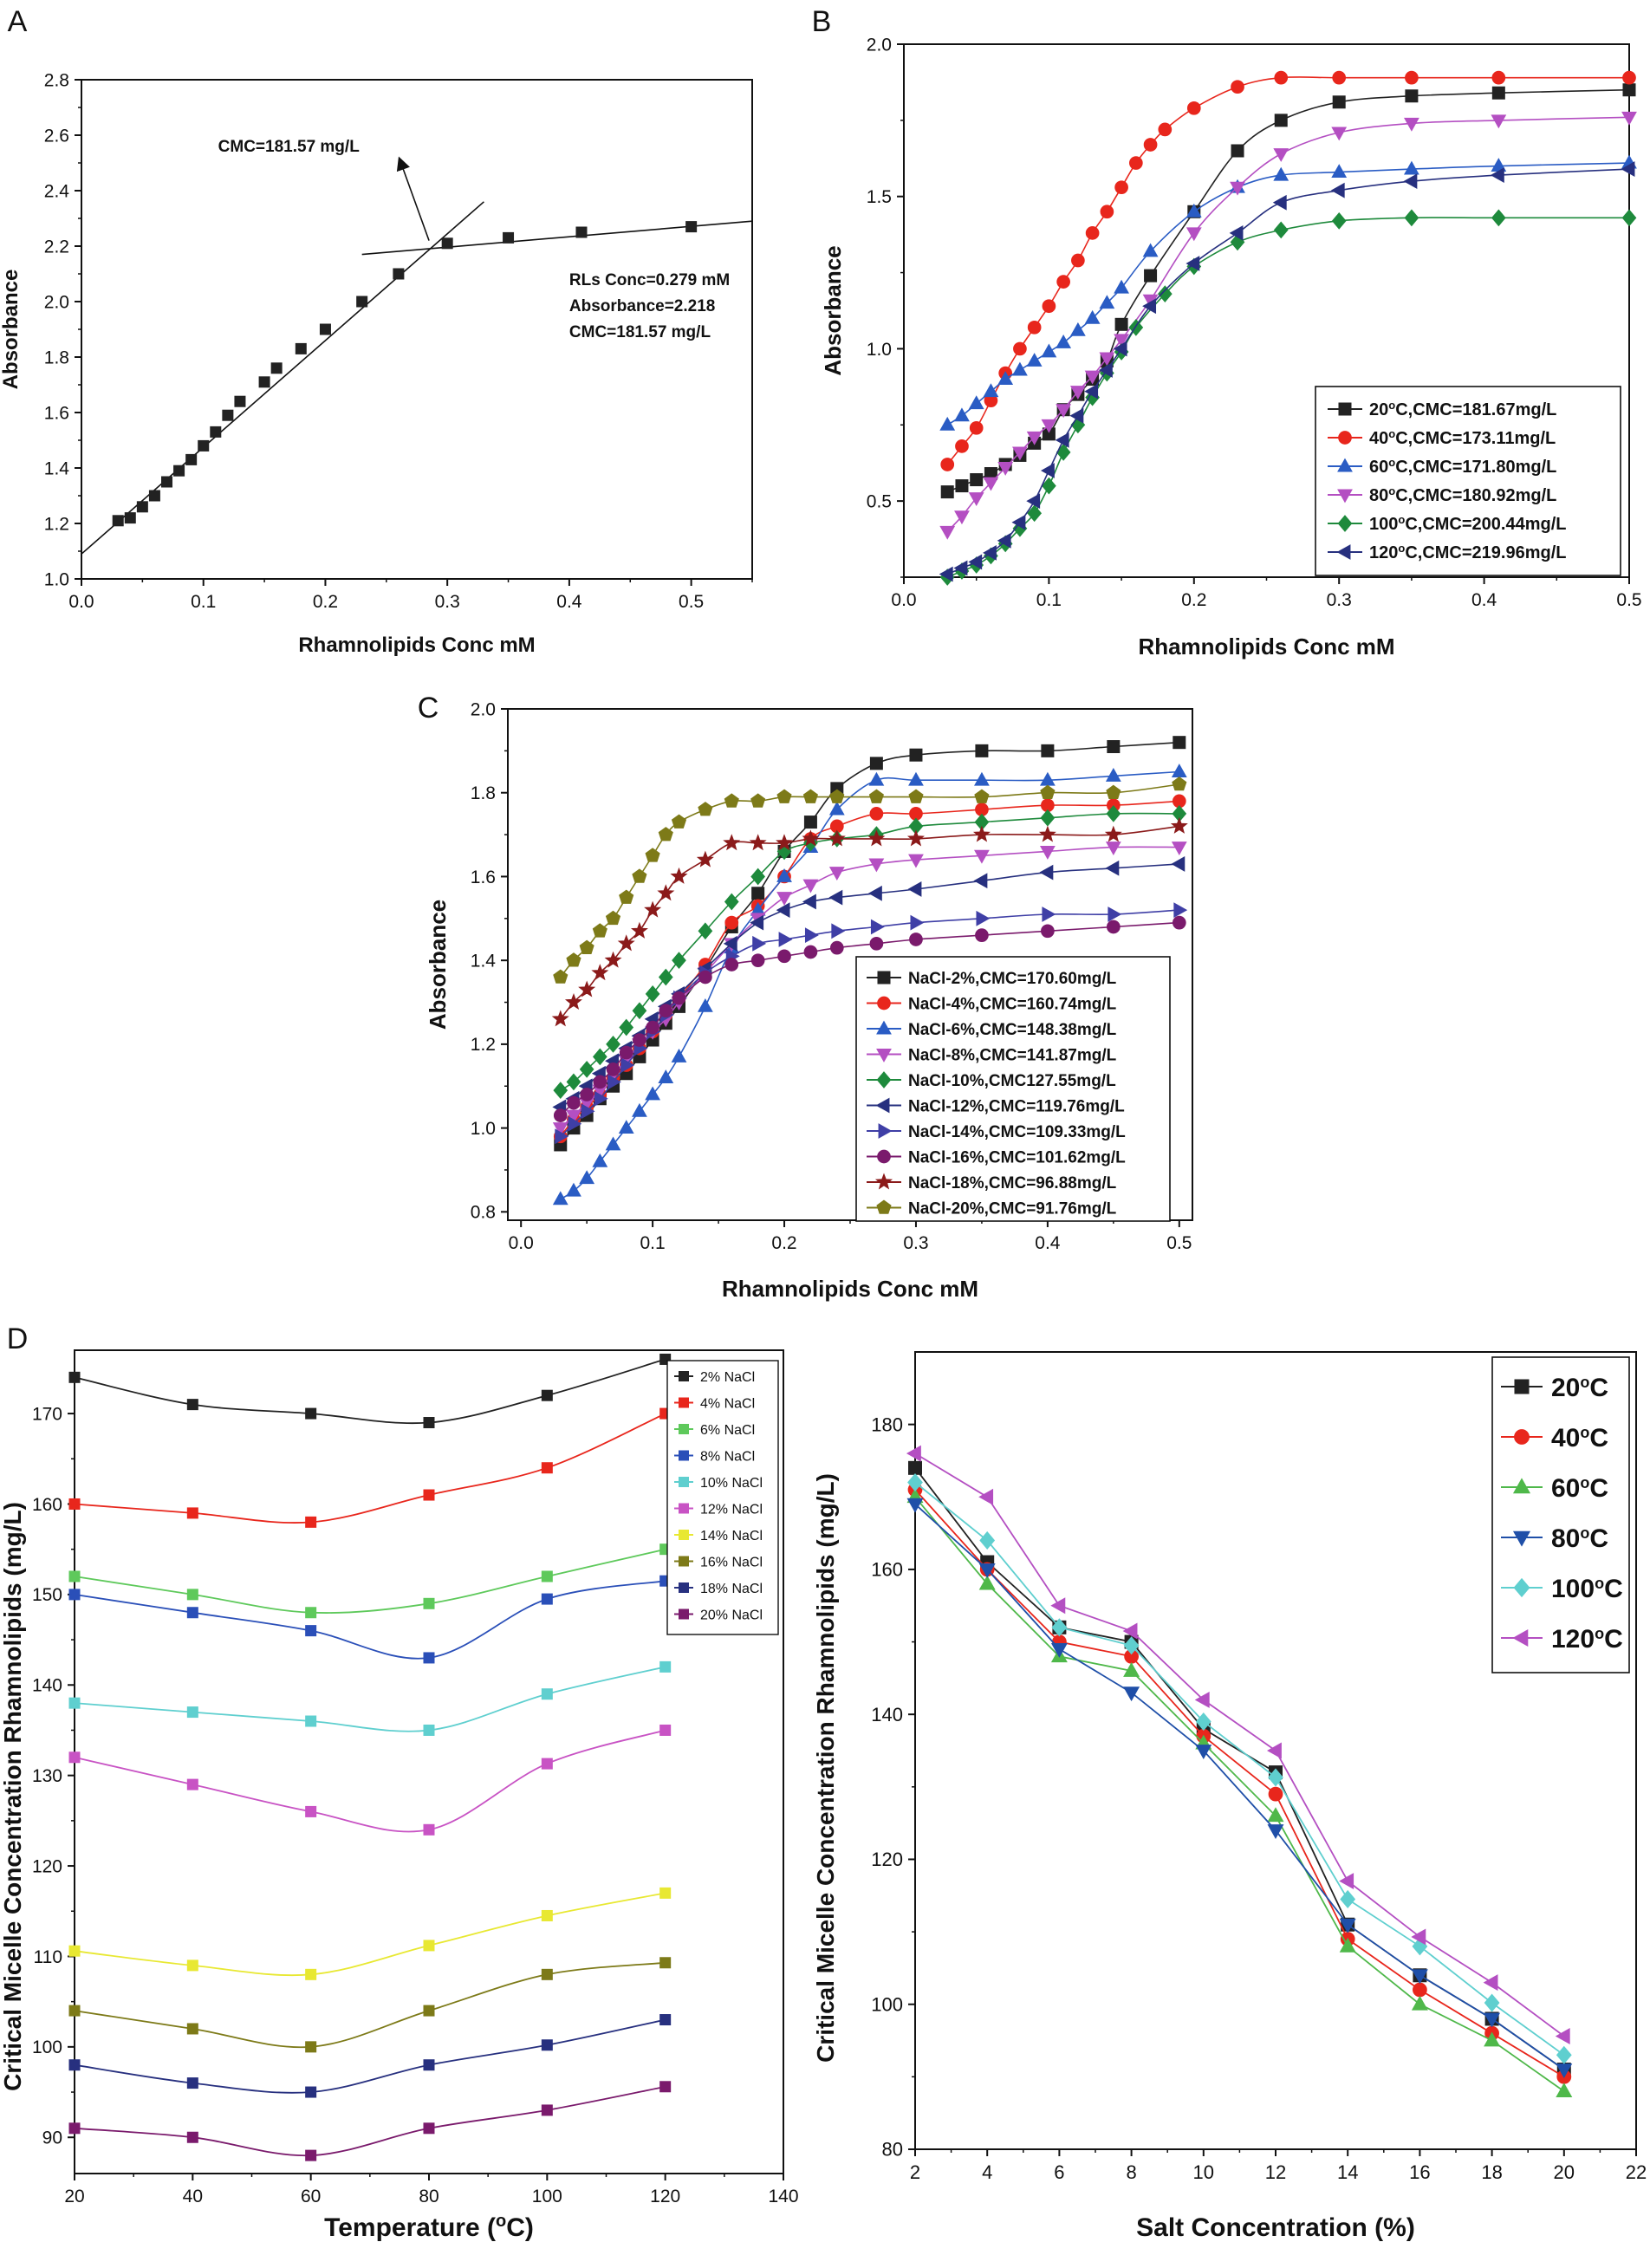  I want to click on legend-label: NaCl-4%,CMC=160.74mg/L, so click(1013, 1005).